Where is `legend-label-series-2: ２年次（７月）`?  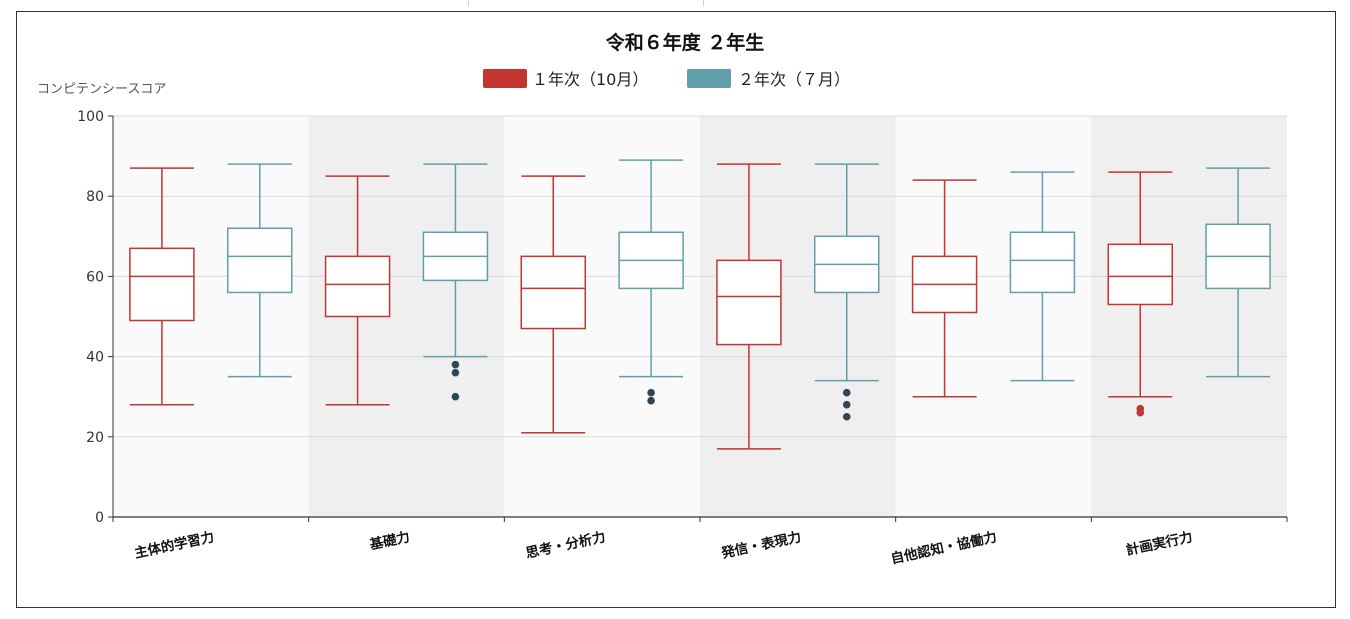 legend-label-series-2: ２年次（７月） is located at coordinates (794, 79).